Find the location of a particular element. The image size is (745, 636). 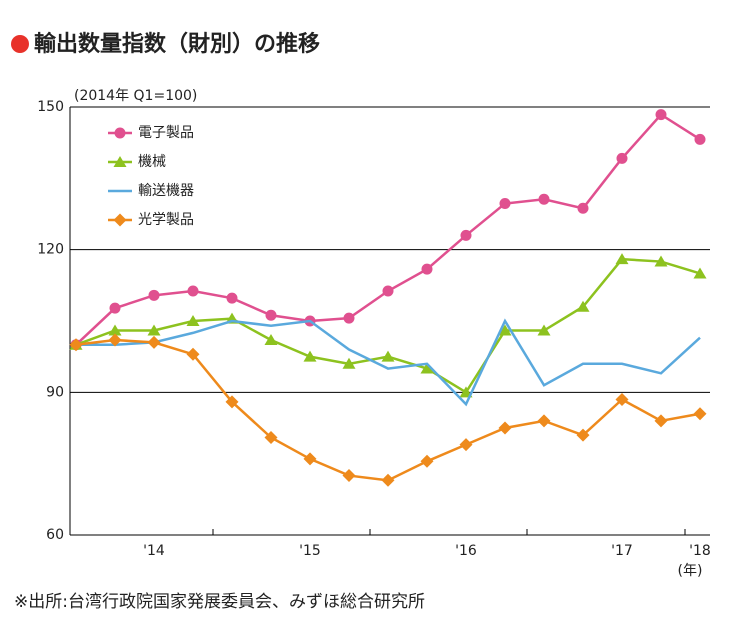

y-tick-label: 150 is located at coordinates (50, 107).